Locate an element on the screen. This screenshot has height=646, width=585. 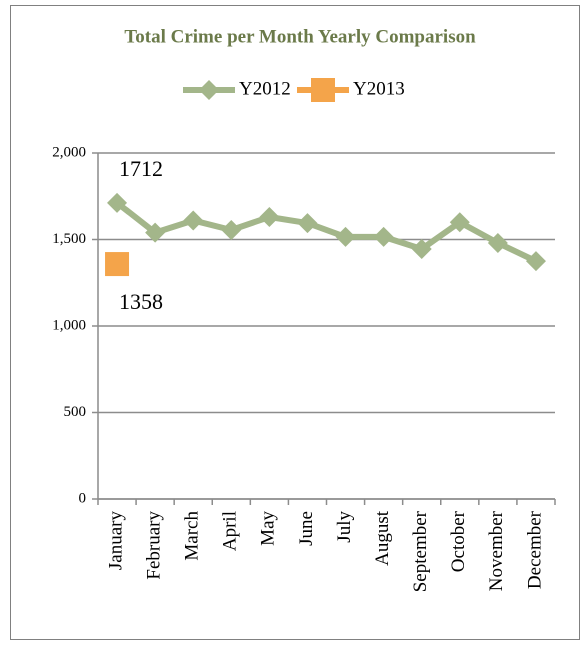
legend-label: Y2012 is located at coordinates (265, 88).